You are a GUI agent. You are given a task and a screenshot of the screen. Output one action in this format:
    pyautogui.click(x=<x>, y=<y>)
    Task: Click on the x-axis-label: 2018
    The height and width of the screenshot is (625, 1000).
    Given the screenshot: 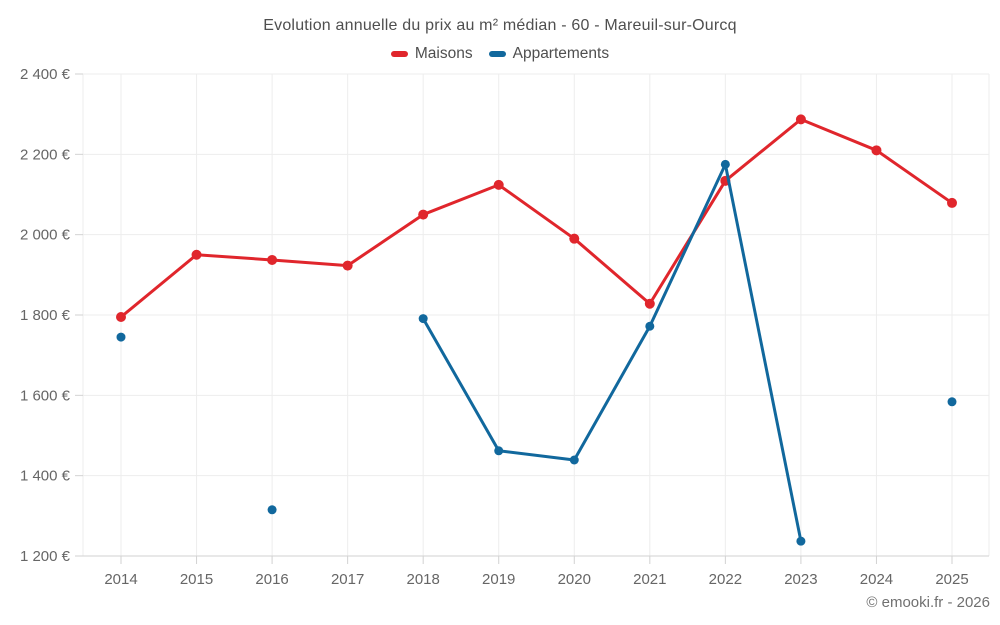 What is the action you would take?
    pyautogui.click(x=422, y=579)
    